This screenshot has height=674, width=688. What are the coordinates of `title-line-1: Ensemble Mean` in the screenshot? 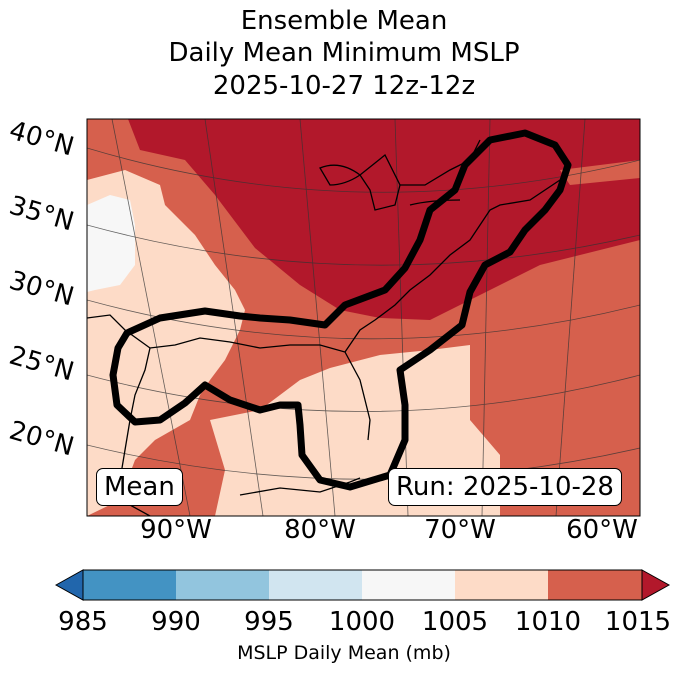 It's located at (344, 21).